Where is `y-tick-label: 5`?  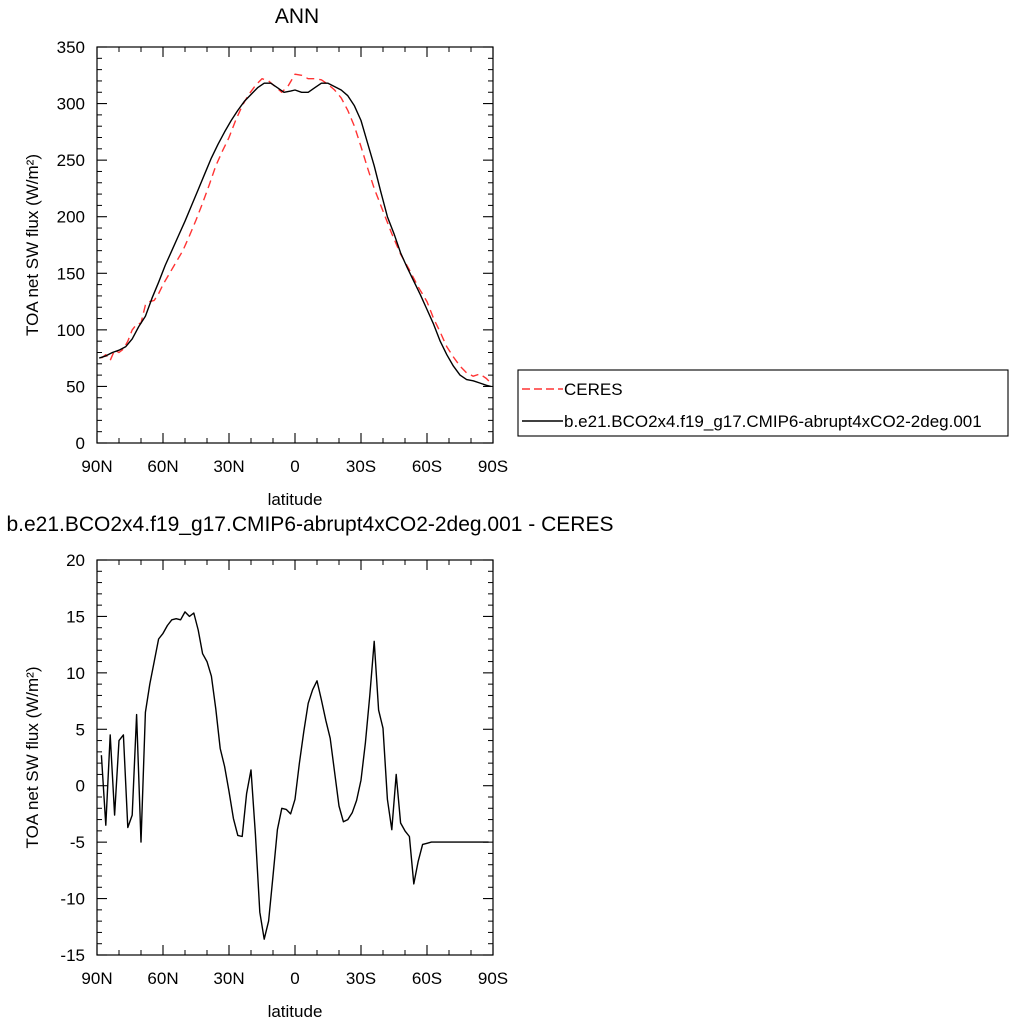 y-tick-label: 5 is located at coordinates (80, 729).